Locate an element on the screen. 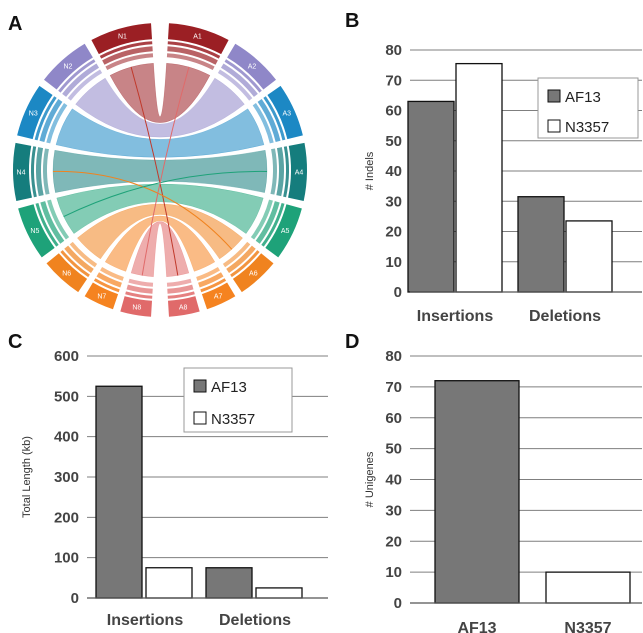 The width and height of the screenshot is (643, 633). circos-segment-label: N6 is located at coordinates (66, 274).